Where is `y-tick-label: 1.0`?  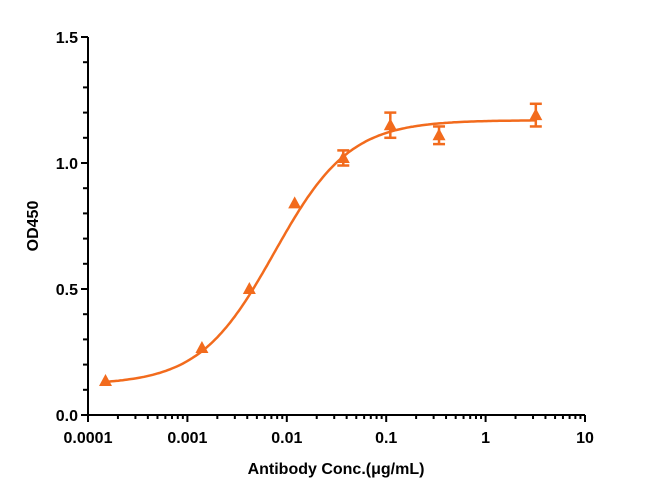 y-tick-label: 1.0 is located at coordinates (67, 164).